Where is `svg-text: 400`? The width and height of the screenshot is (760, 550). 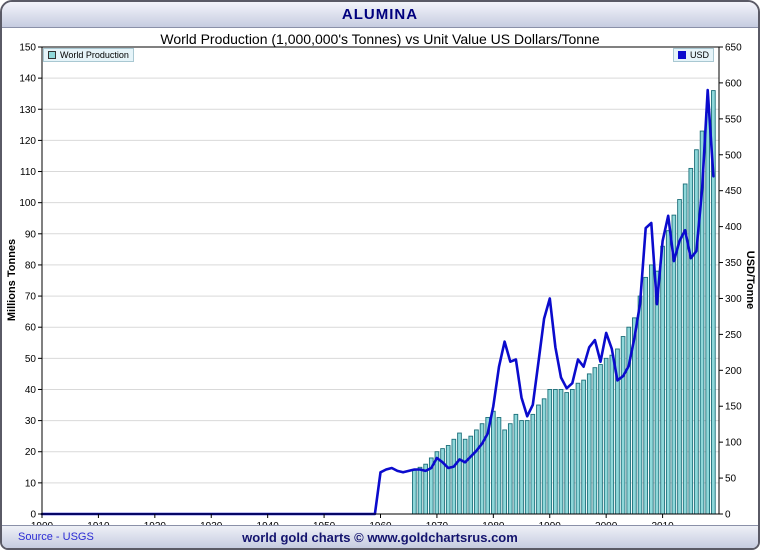
svg-text: 400 is located at coordinates (733, 227).